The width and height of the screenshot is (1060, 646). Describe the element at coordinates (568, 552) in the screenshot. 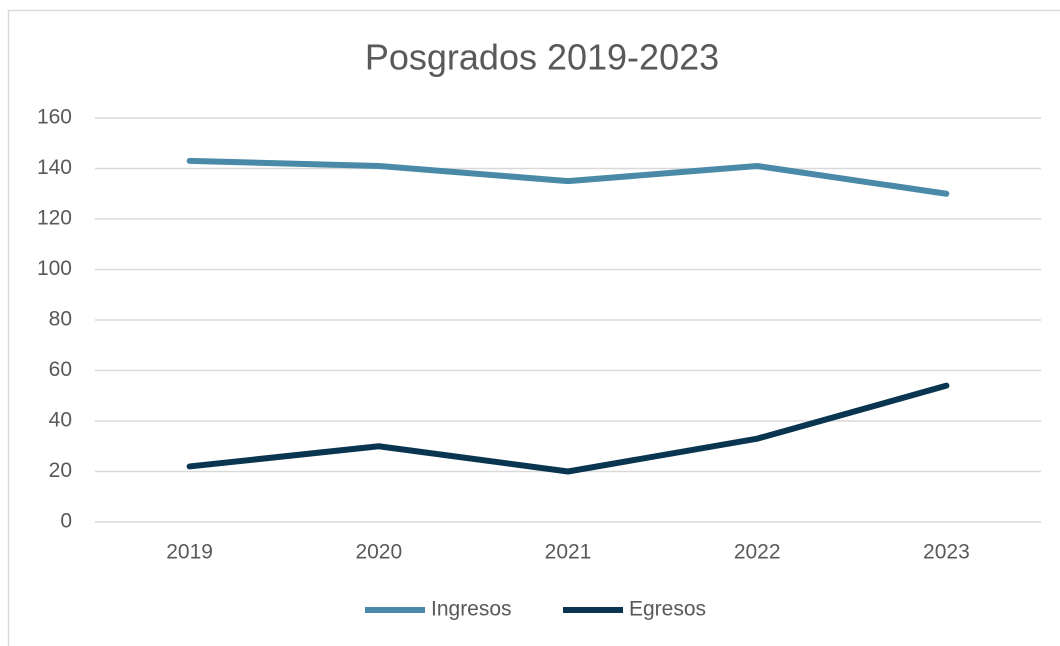

I see `x-tick-label: 2021` at that location.